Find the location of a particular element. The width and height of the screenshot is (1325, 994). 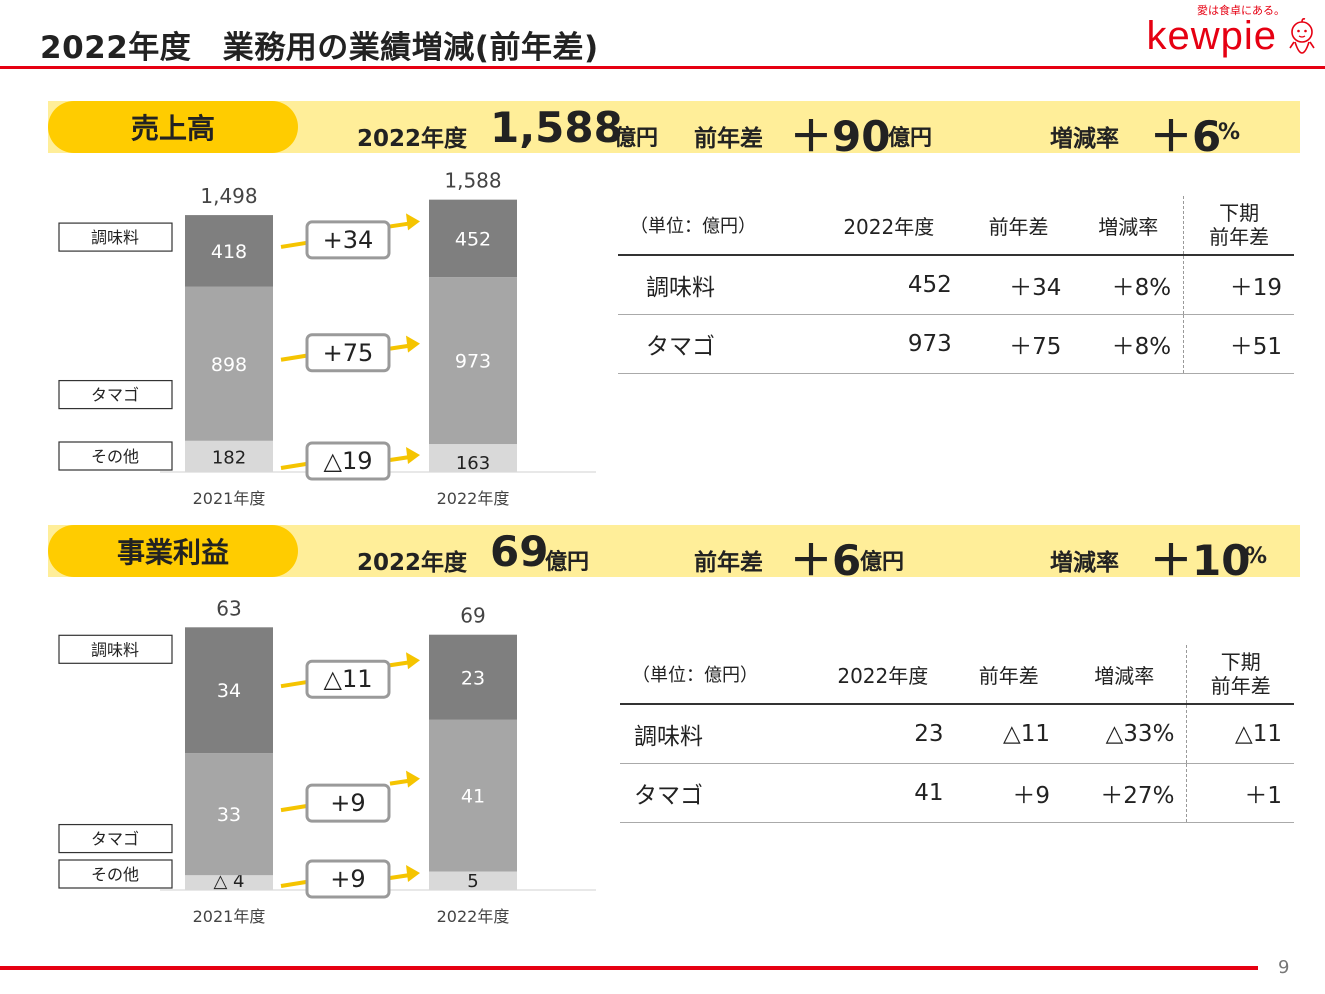

page-number: 9 is located at coordinates (1284, 967).